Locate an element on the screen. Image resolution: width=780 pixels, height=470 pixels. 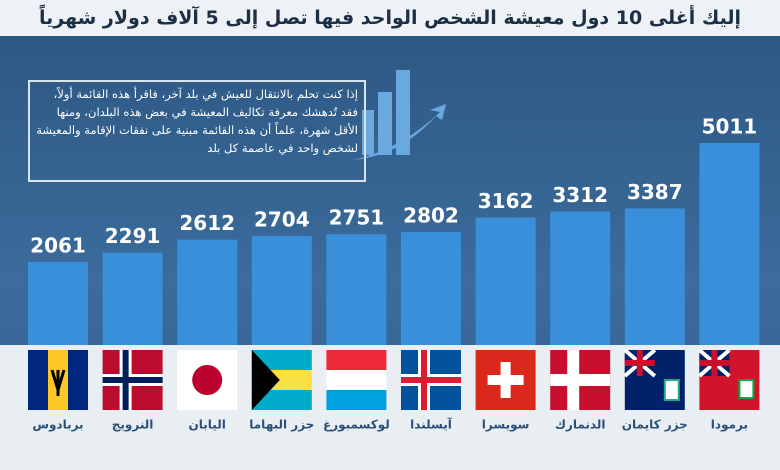
category-label: جزر كايمان is located at coordinates (655, 425).